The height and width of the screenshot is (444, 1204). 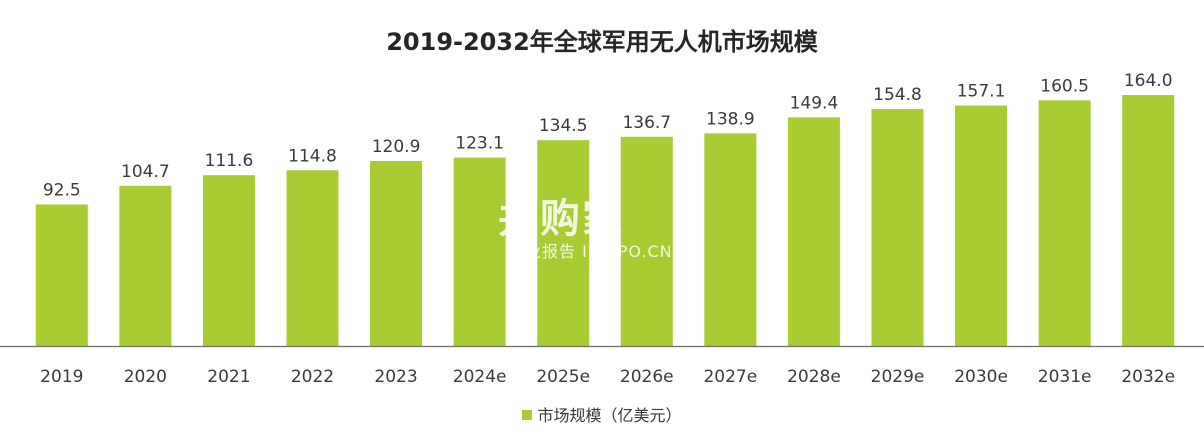 I want to click on x-tick-label-2030e: 2030e, so click(x=981, y=377).